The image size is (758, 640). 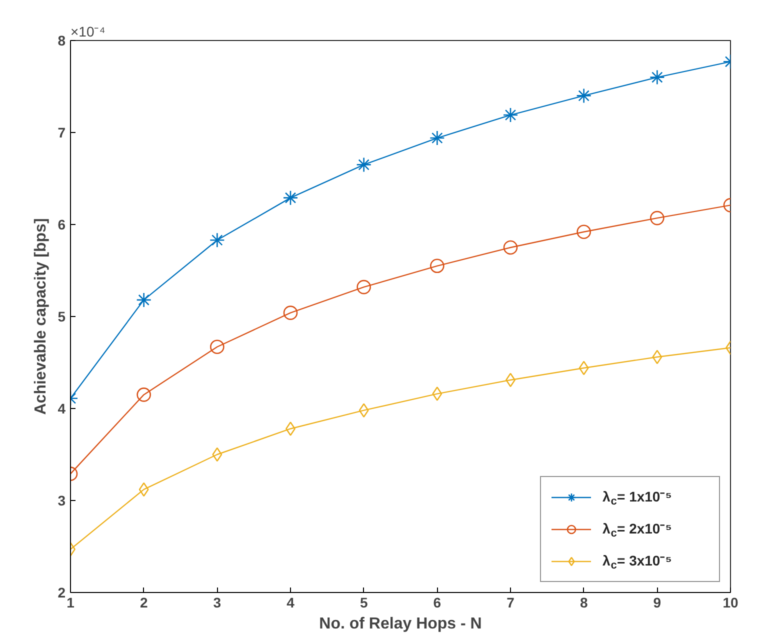 What do you see at coordinates (62, 224) in the screenshot?
I see `y-tick-label: 6` at bounding box center [62, 224].